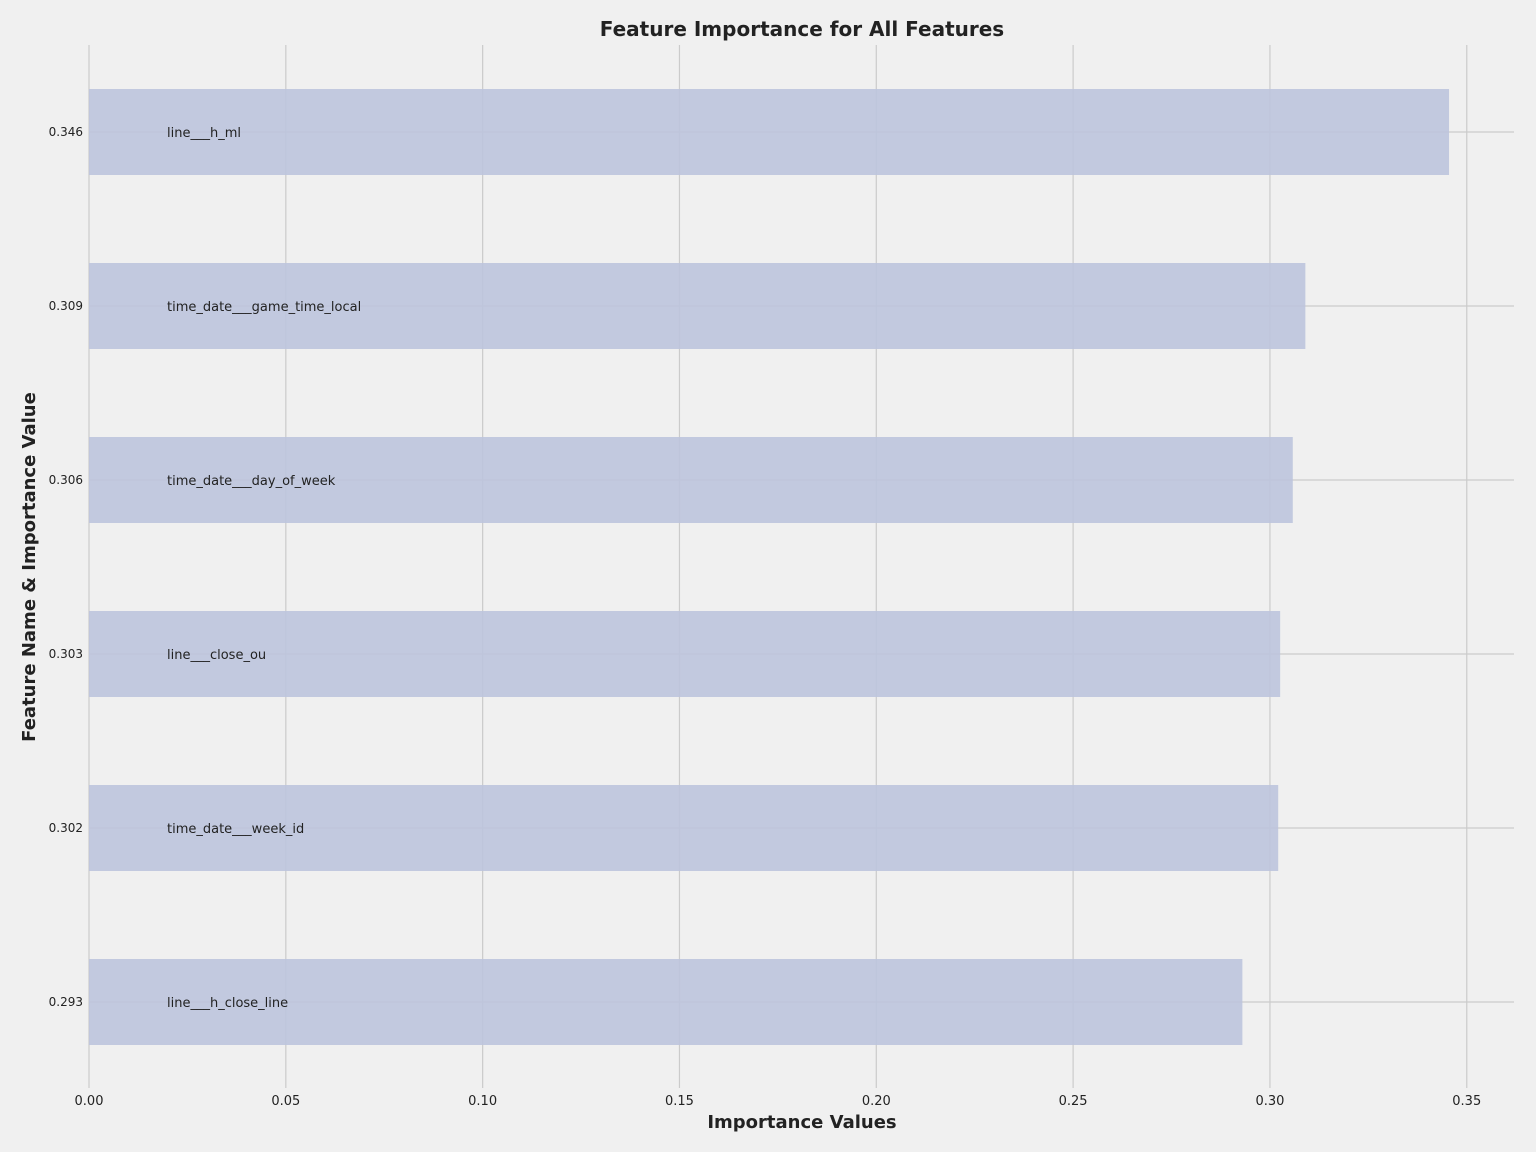  Describe the element at coordinates (66, 1002) in the screenshot. I see `y-tick-label: 0.293` at that location.